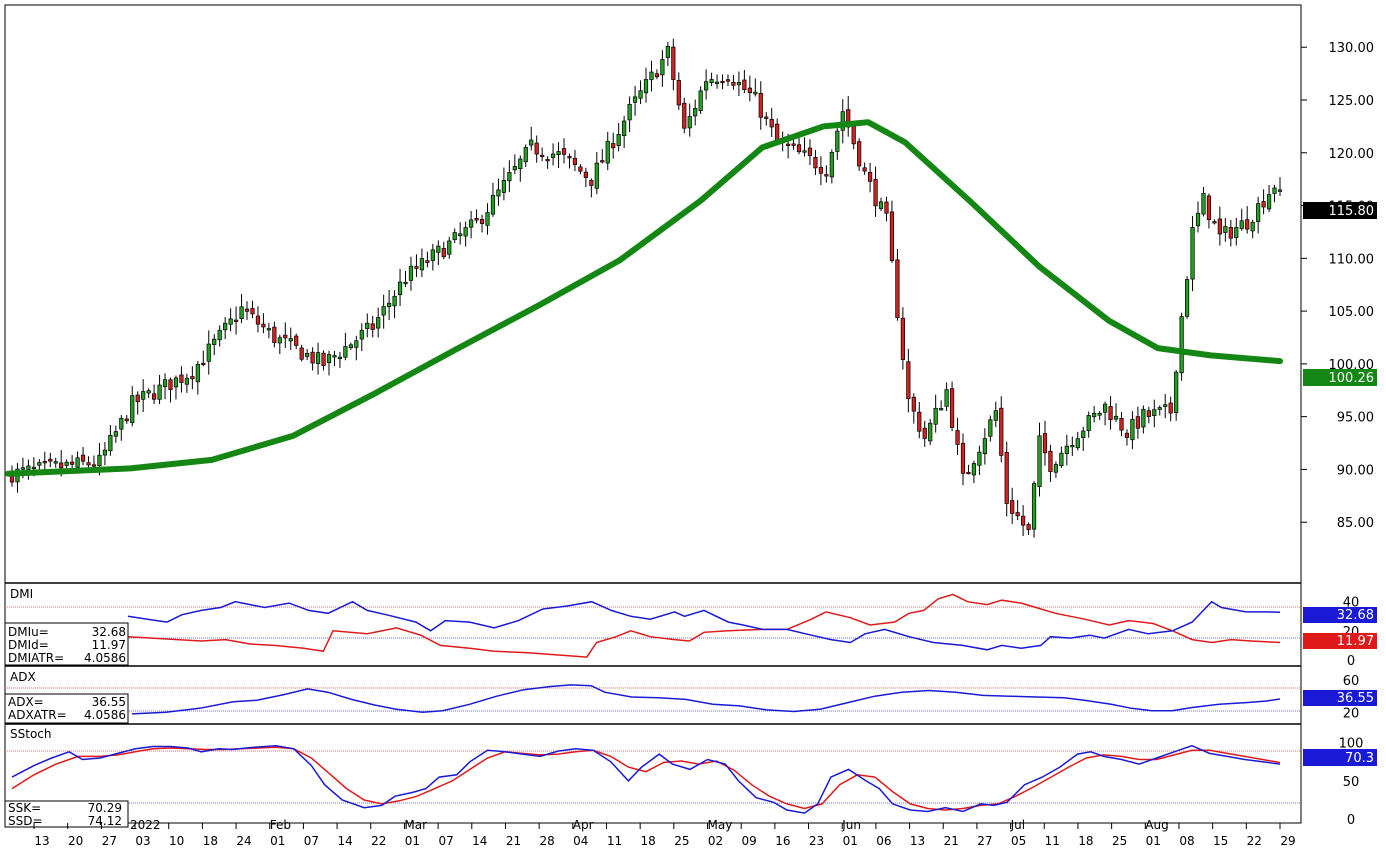 This screenshot has width=1386, height=857. Describe the element at coordinates (412, 841) in the screenshot. I see `x-tick-label: 01` at that location.